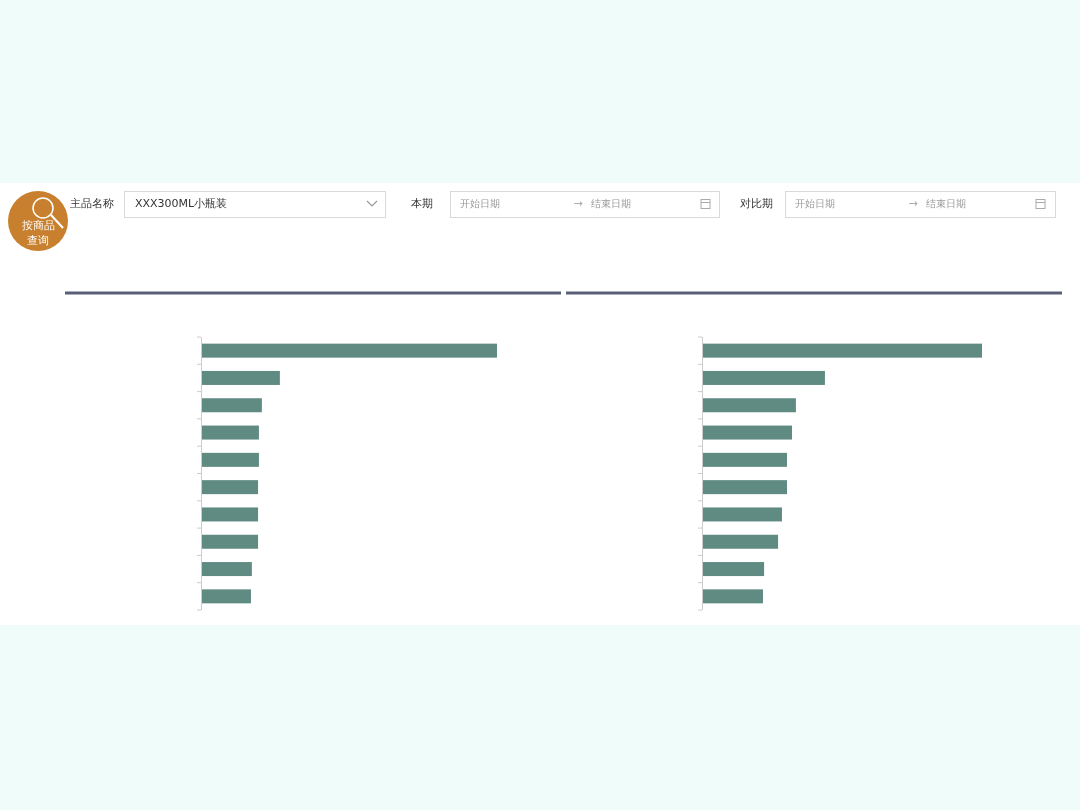 This screenshot has height=810, width=1080. I want to click on text: 对比期, so click(756, 203).